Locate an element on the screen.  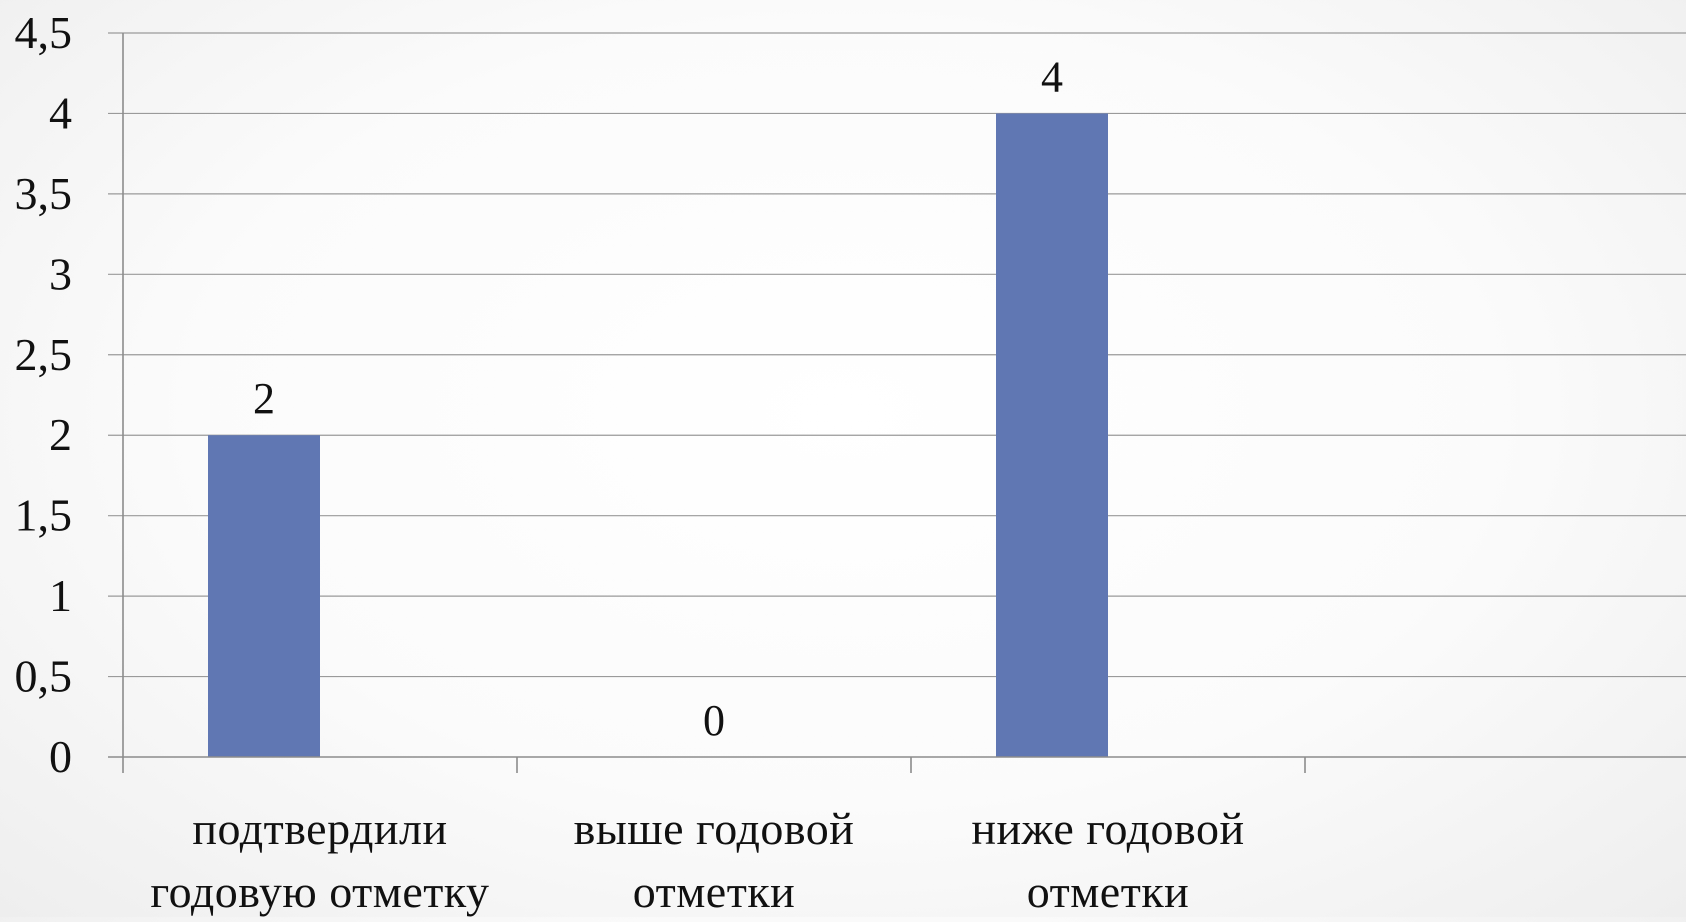
data-label: 0 is located at coordinates (714, 720).